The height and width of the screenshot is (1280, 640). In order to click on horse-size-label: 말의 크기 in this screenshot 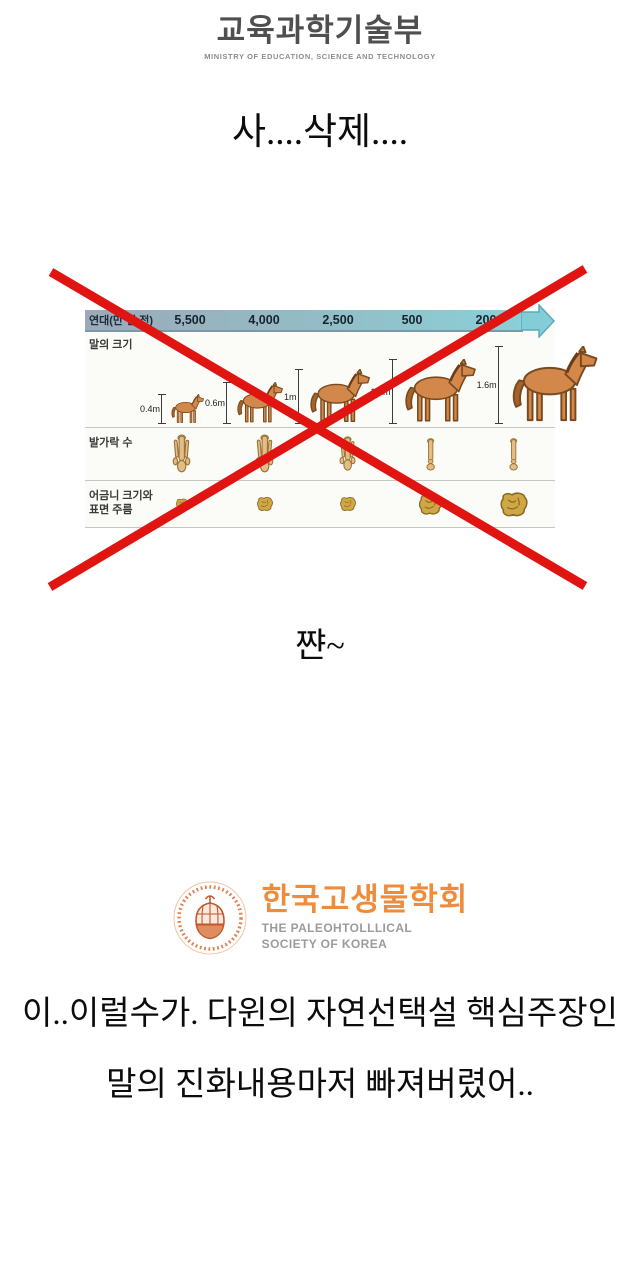, I will do `click(111, 345)`.